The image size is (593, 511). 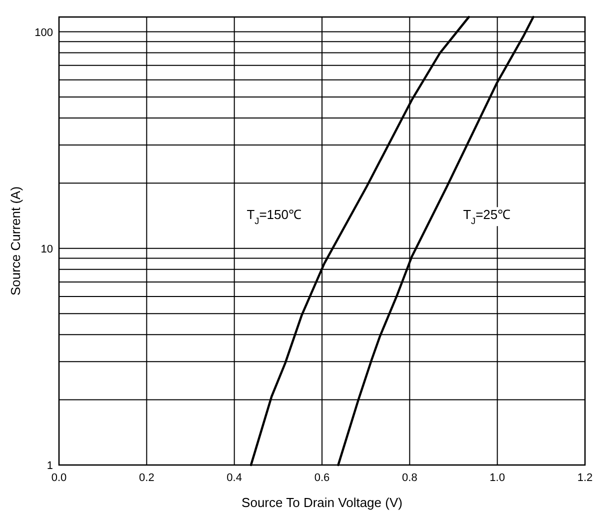 What do you see at coordinates (49, 466) in the screenshot?
I see `y-tick-label: 1` at bounding box center [49, 466].